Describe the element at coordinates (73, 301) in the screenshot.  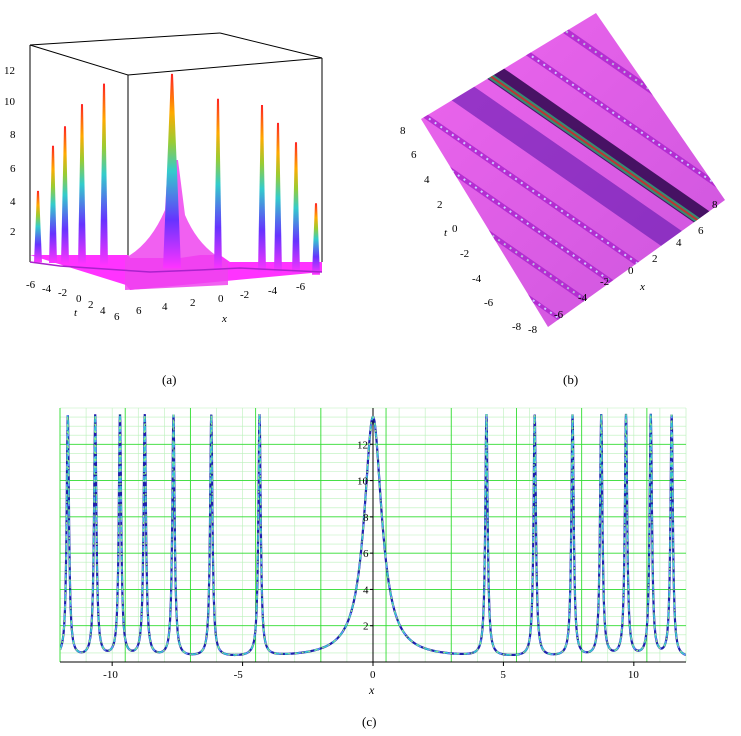
I see `t-axis-ticks: -6 -4 -2 0 2 4 6 t` at that location.